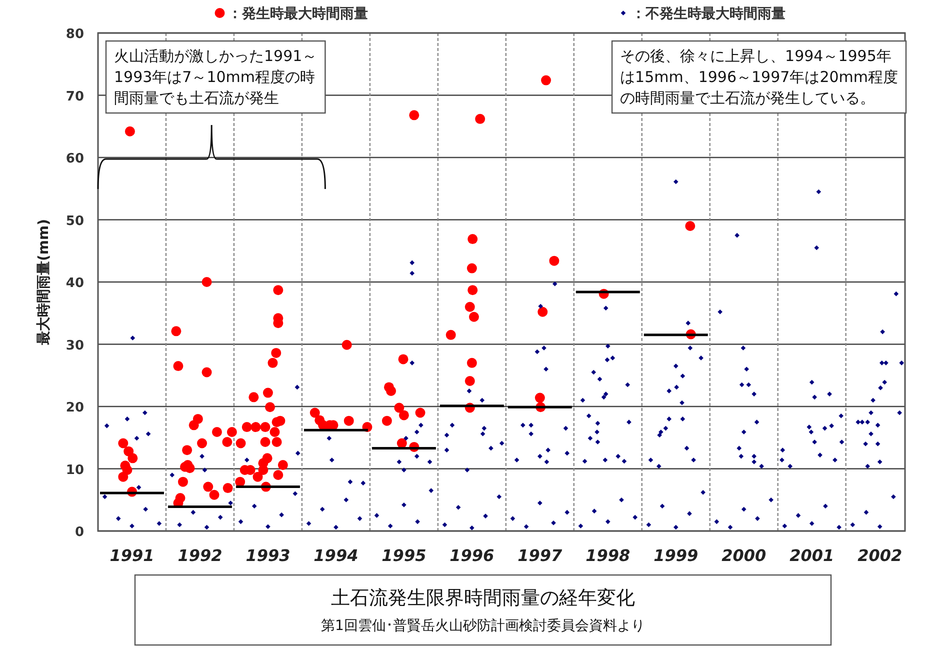 The image size is (926, 650). I want to click on y-tick-label: 20, so click(75, 408).